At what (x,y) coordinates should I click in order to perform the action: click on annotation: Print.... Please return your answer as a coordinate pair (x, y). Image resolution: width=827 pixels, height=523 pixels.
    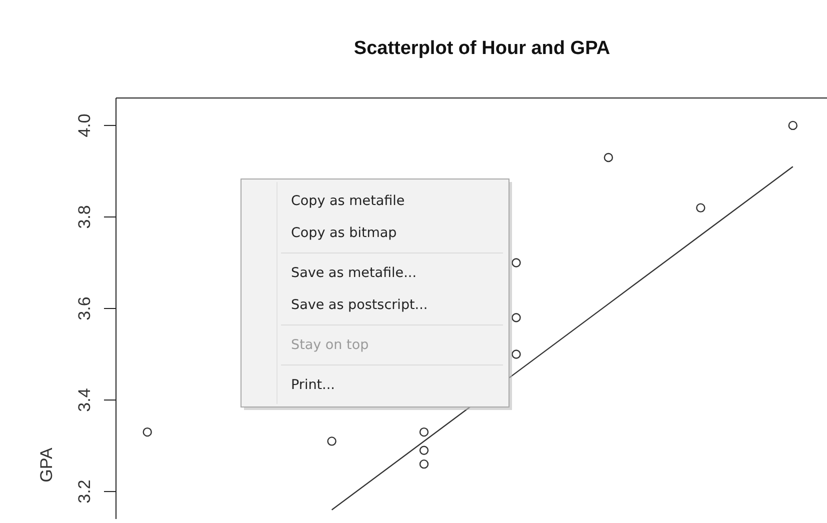
    Looking at the image, I should click on (313, 385).